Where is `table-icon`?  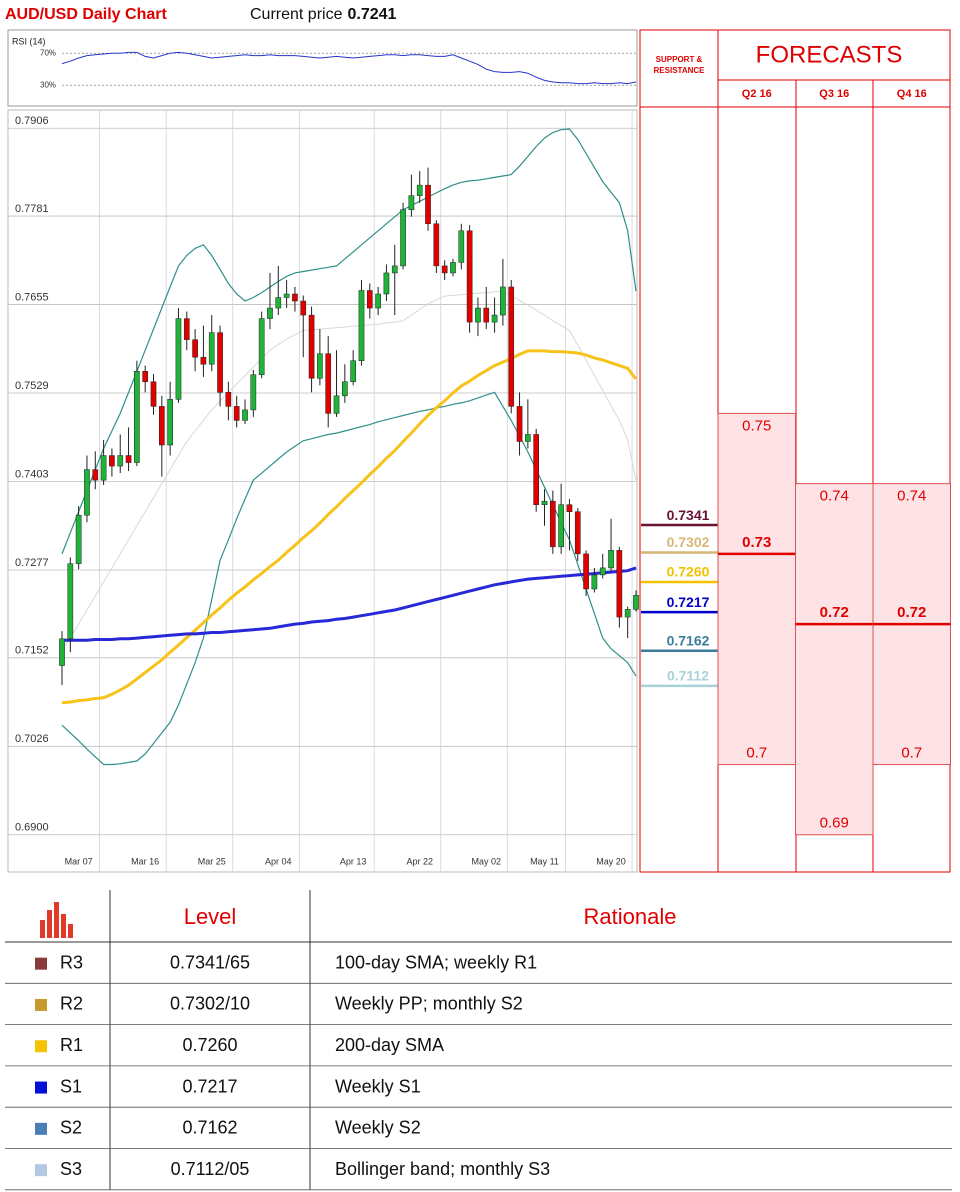
table-icon is located at coordinates (56, 920).